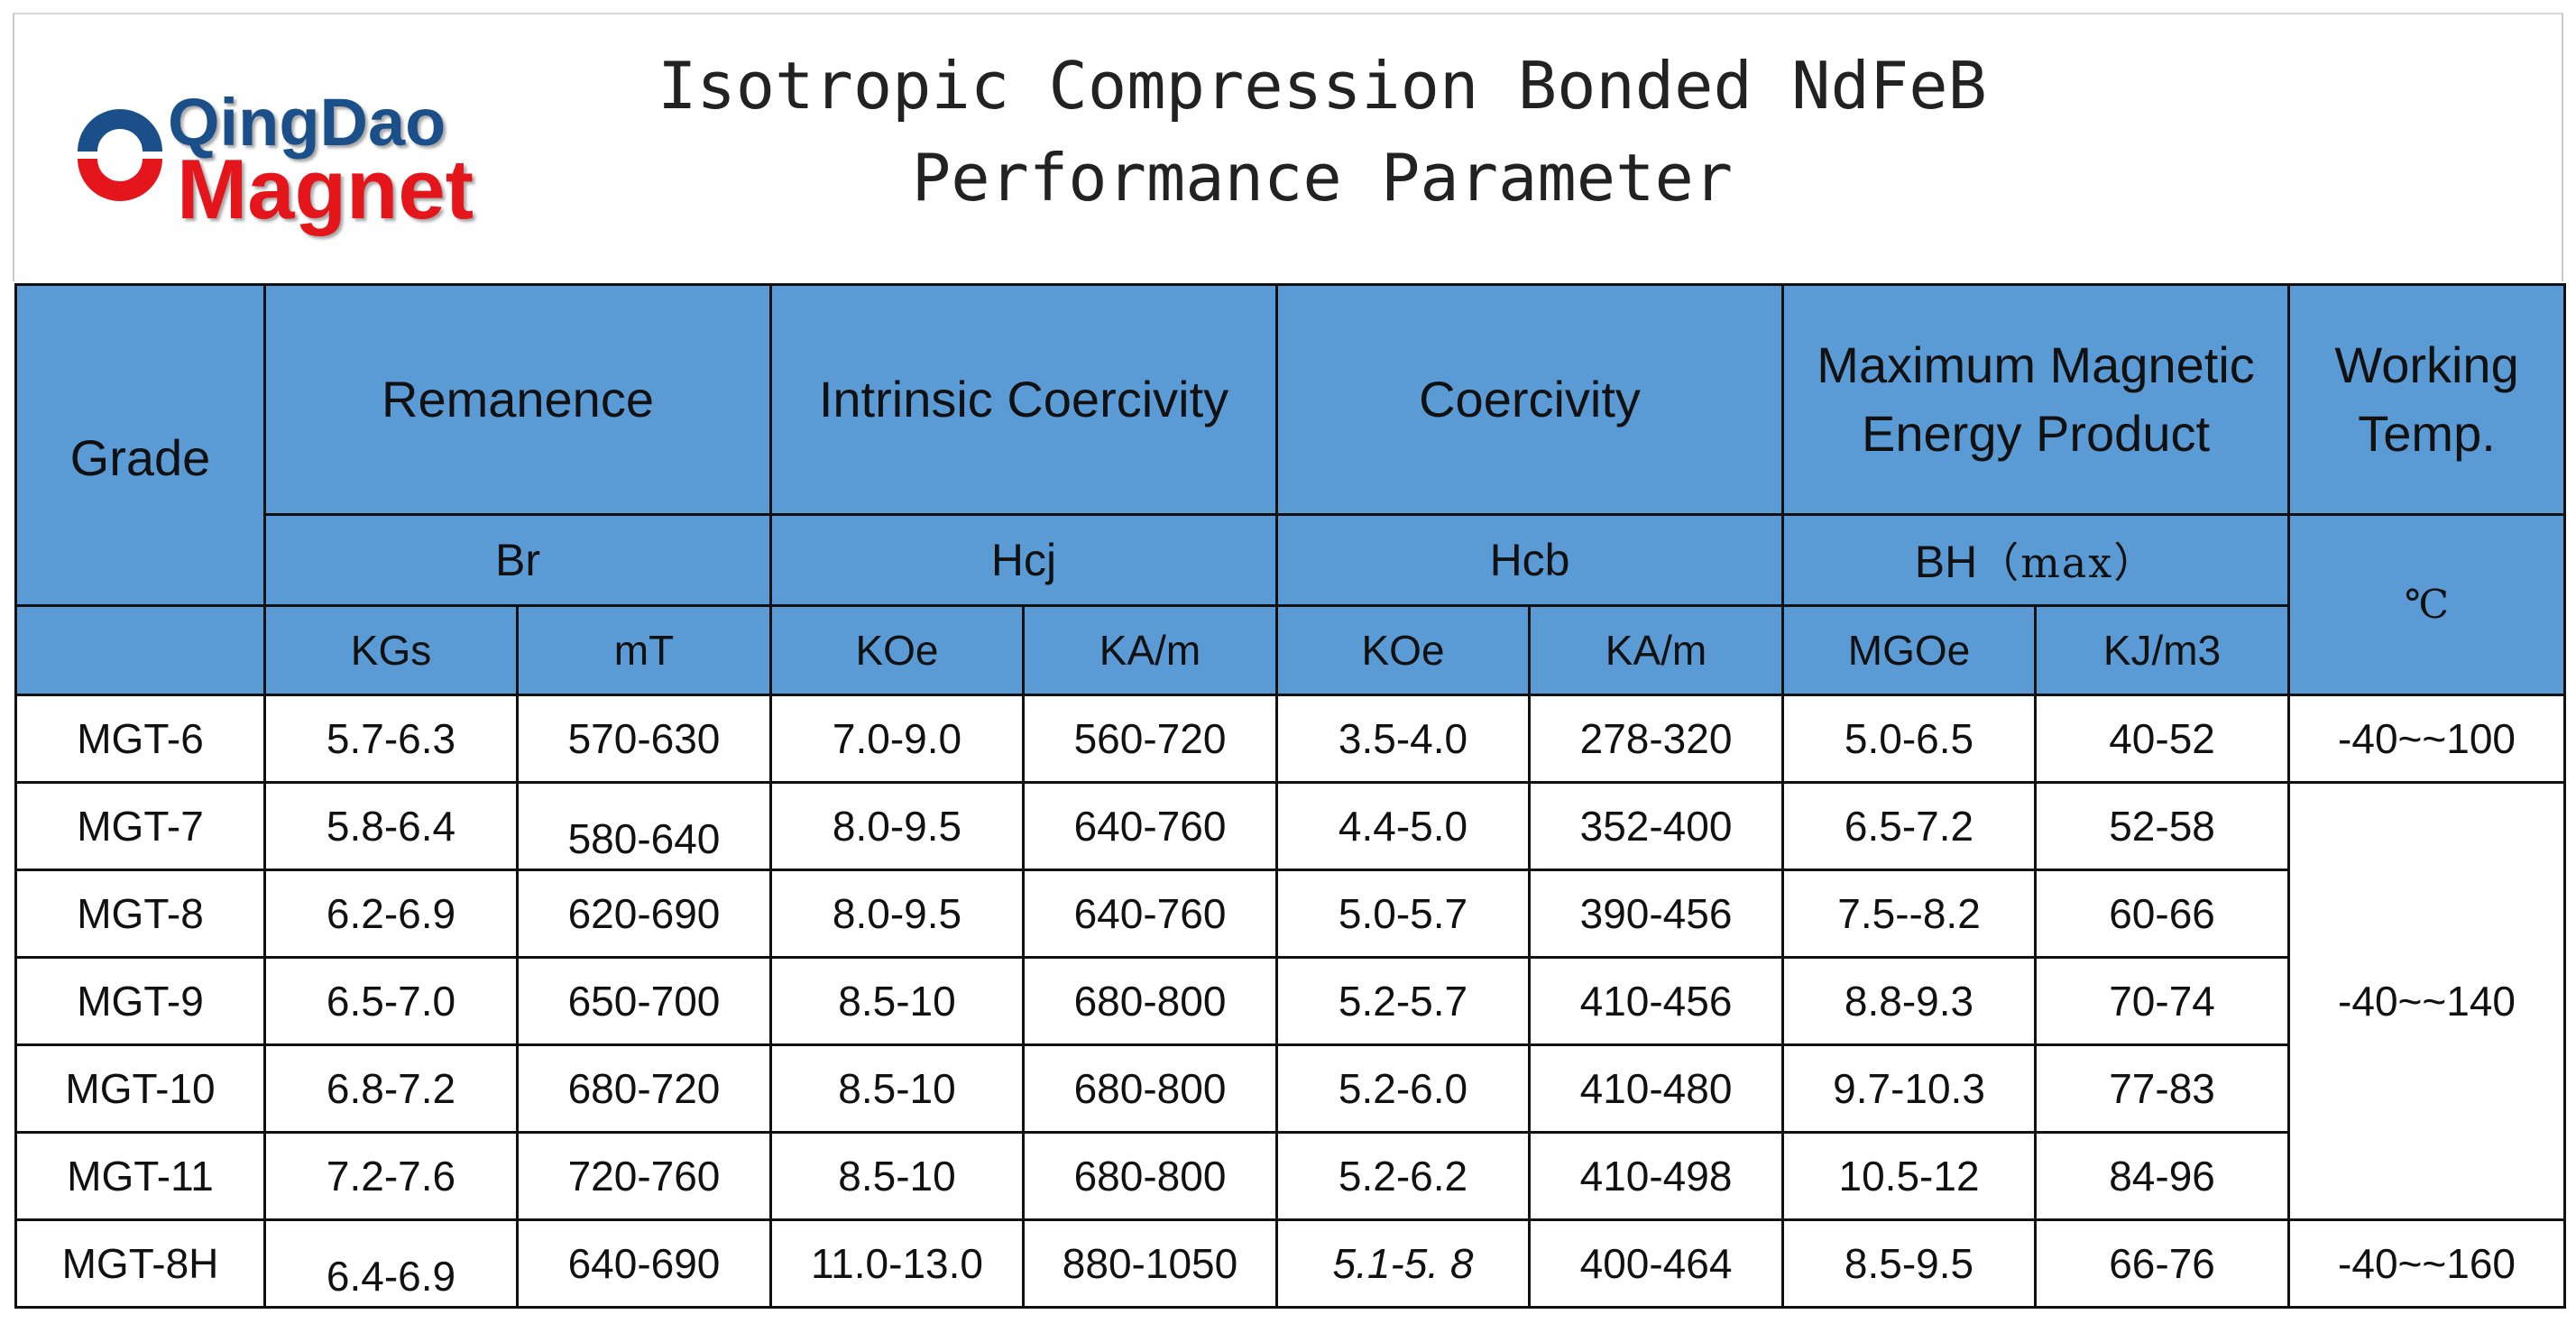 The width and height of the screenshot is (2576, 1342). What do you see at coordinates (1403, 826) in the screenshot?
I see `cell-hcb-koe: 4.4-5.0` at bounding box center [1403, 826].